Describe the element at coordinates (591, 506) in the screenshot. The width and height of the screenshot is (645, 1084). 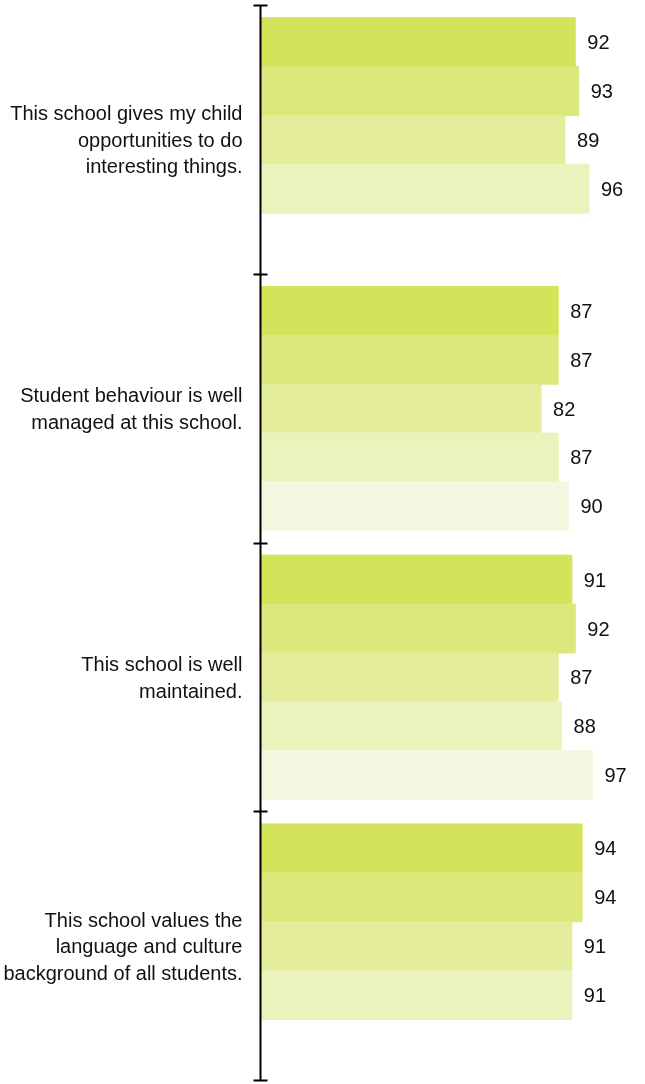
I see `data-label: 90` at that location.